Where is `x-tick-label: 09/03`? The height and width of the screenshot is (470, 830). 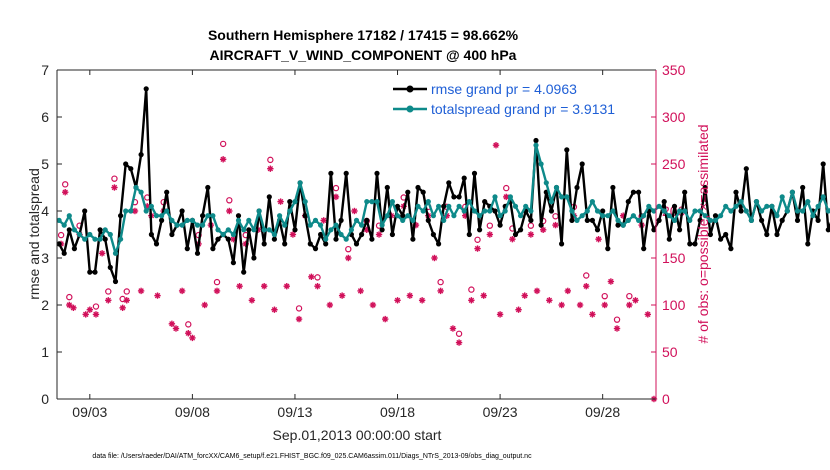
x-tick-label: 09/03 is located at coordinates (89, 412).